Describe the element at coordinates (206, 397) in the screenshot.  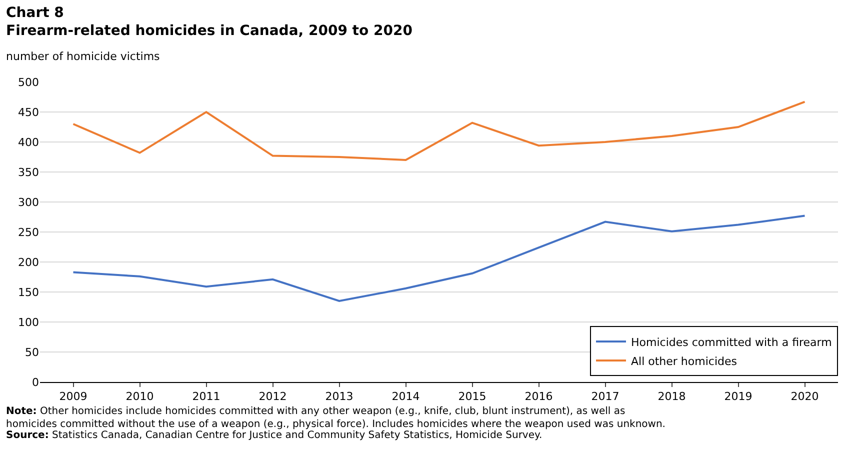
I see `x-tick-label: 2011` at that location.